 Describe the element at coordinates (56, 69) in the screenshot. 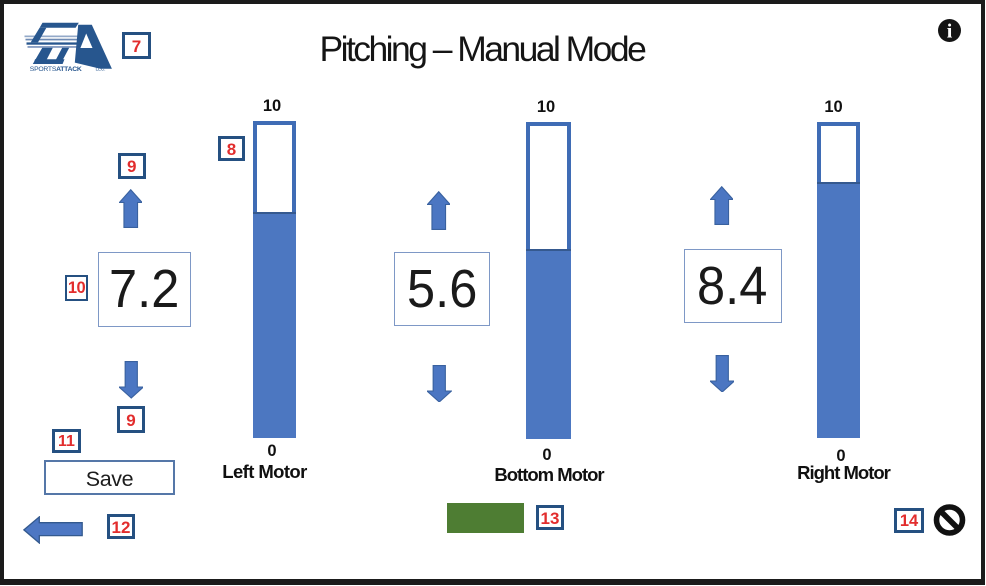

I see `svg-text: SPORTSATTACK` at that location.